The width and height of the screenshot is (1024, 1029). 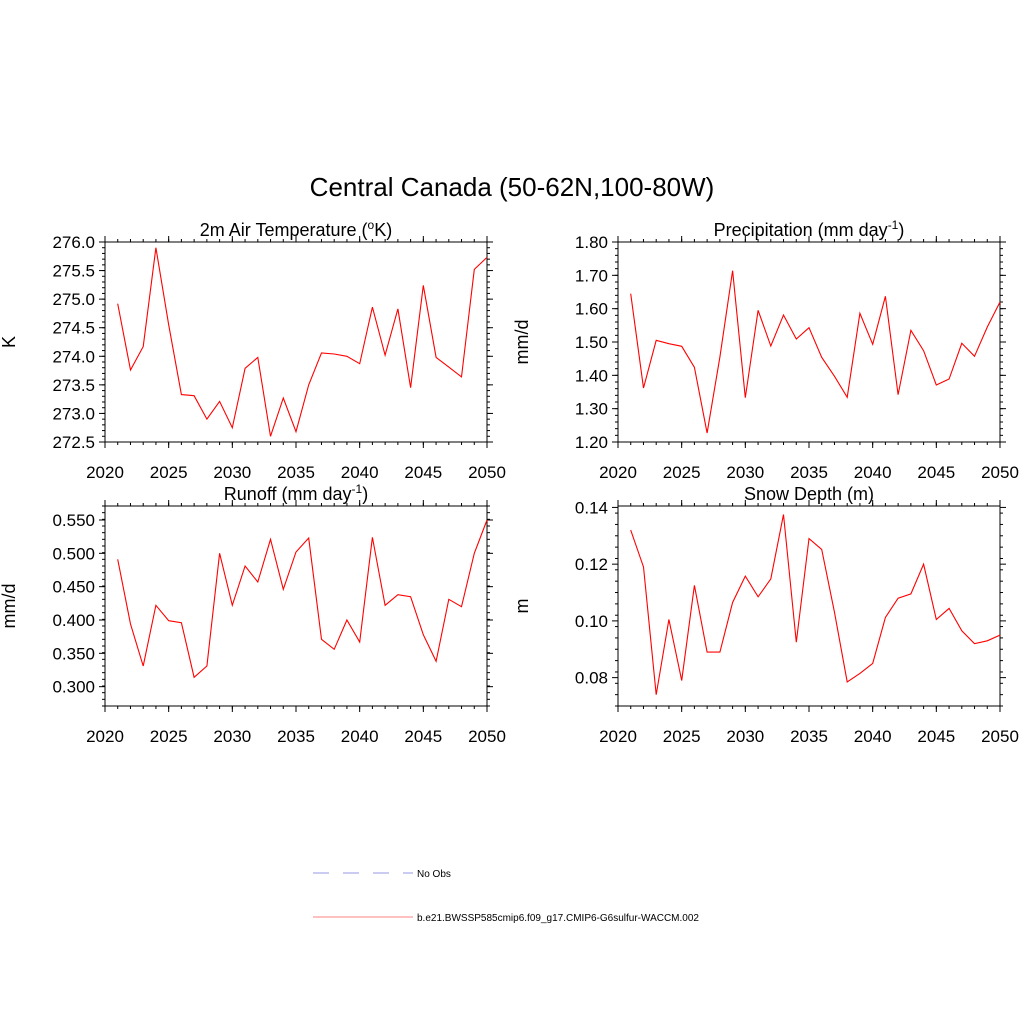 What do you see at coordinates (73, 442) in the screenshot?
I see `y-tick-label: 272.5` at bounding box center [73, 442].